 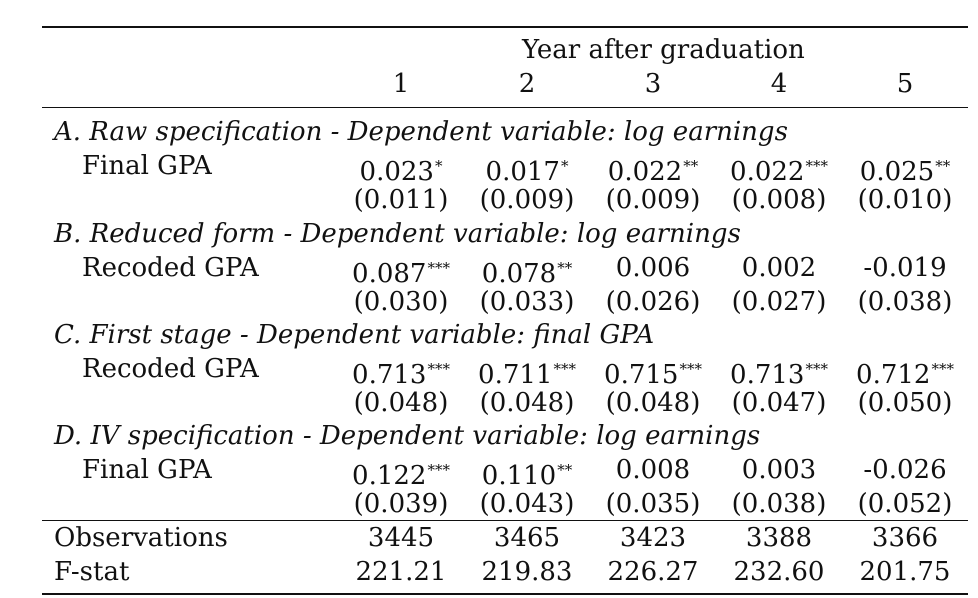 What do you see at coordinates (653, 302) in the screenshot?
I see `panel-b-se-3: (0.026)` at bounding box center [653, 302].